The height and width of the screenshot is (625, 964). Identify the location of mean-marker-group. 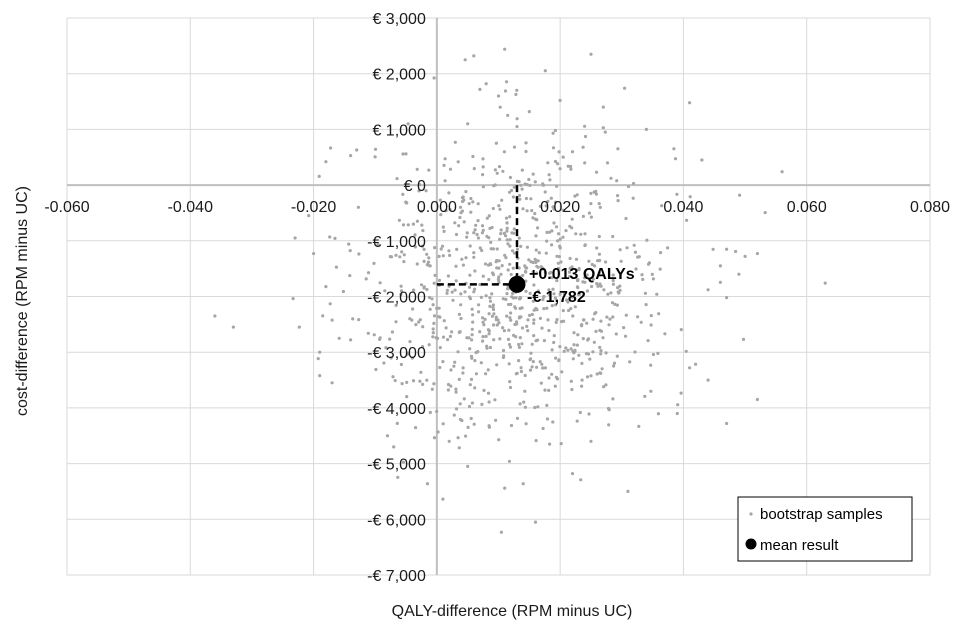
(481, 239).